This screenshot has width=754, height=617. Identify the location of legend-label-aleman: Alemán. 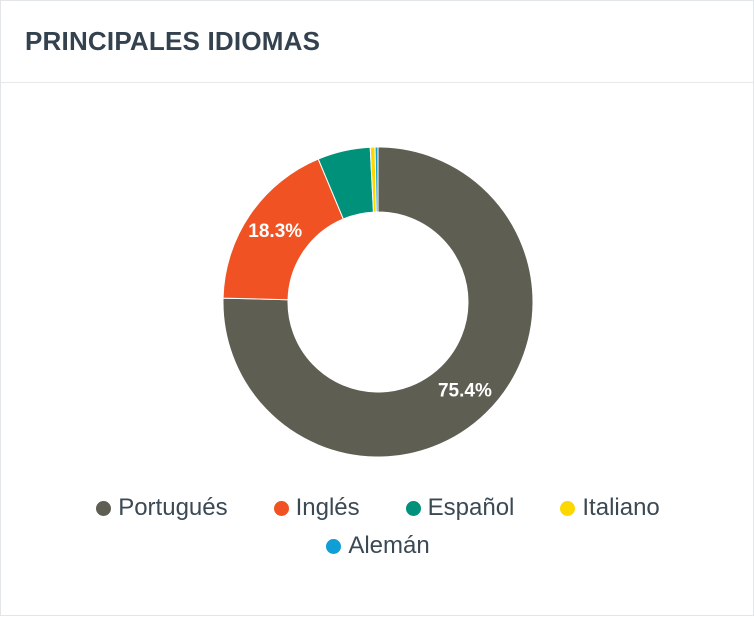
(389, 545).